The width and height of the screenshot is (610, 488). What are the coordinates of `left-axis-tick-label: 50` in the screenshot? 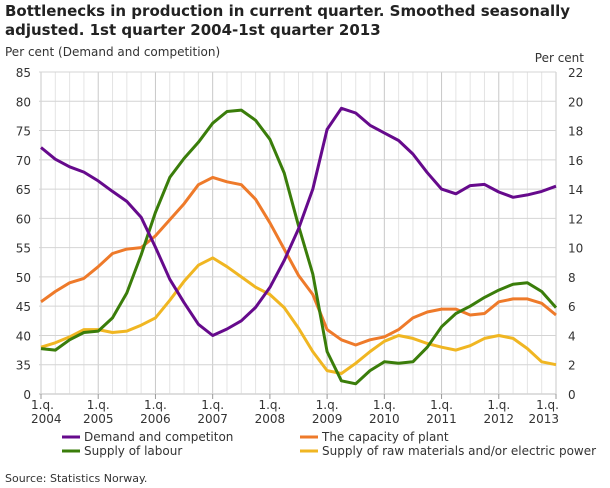 It's located at (23, 278).